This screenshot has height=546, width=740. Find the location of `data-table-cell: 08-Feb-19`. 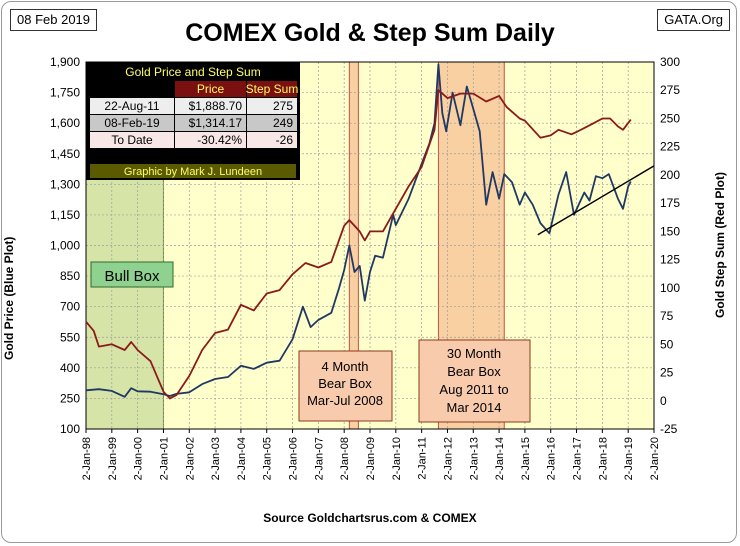

data-table-cell: 08-Feb-19 is located at coordinates (132, 123).